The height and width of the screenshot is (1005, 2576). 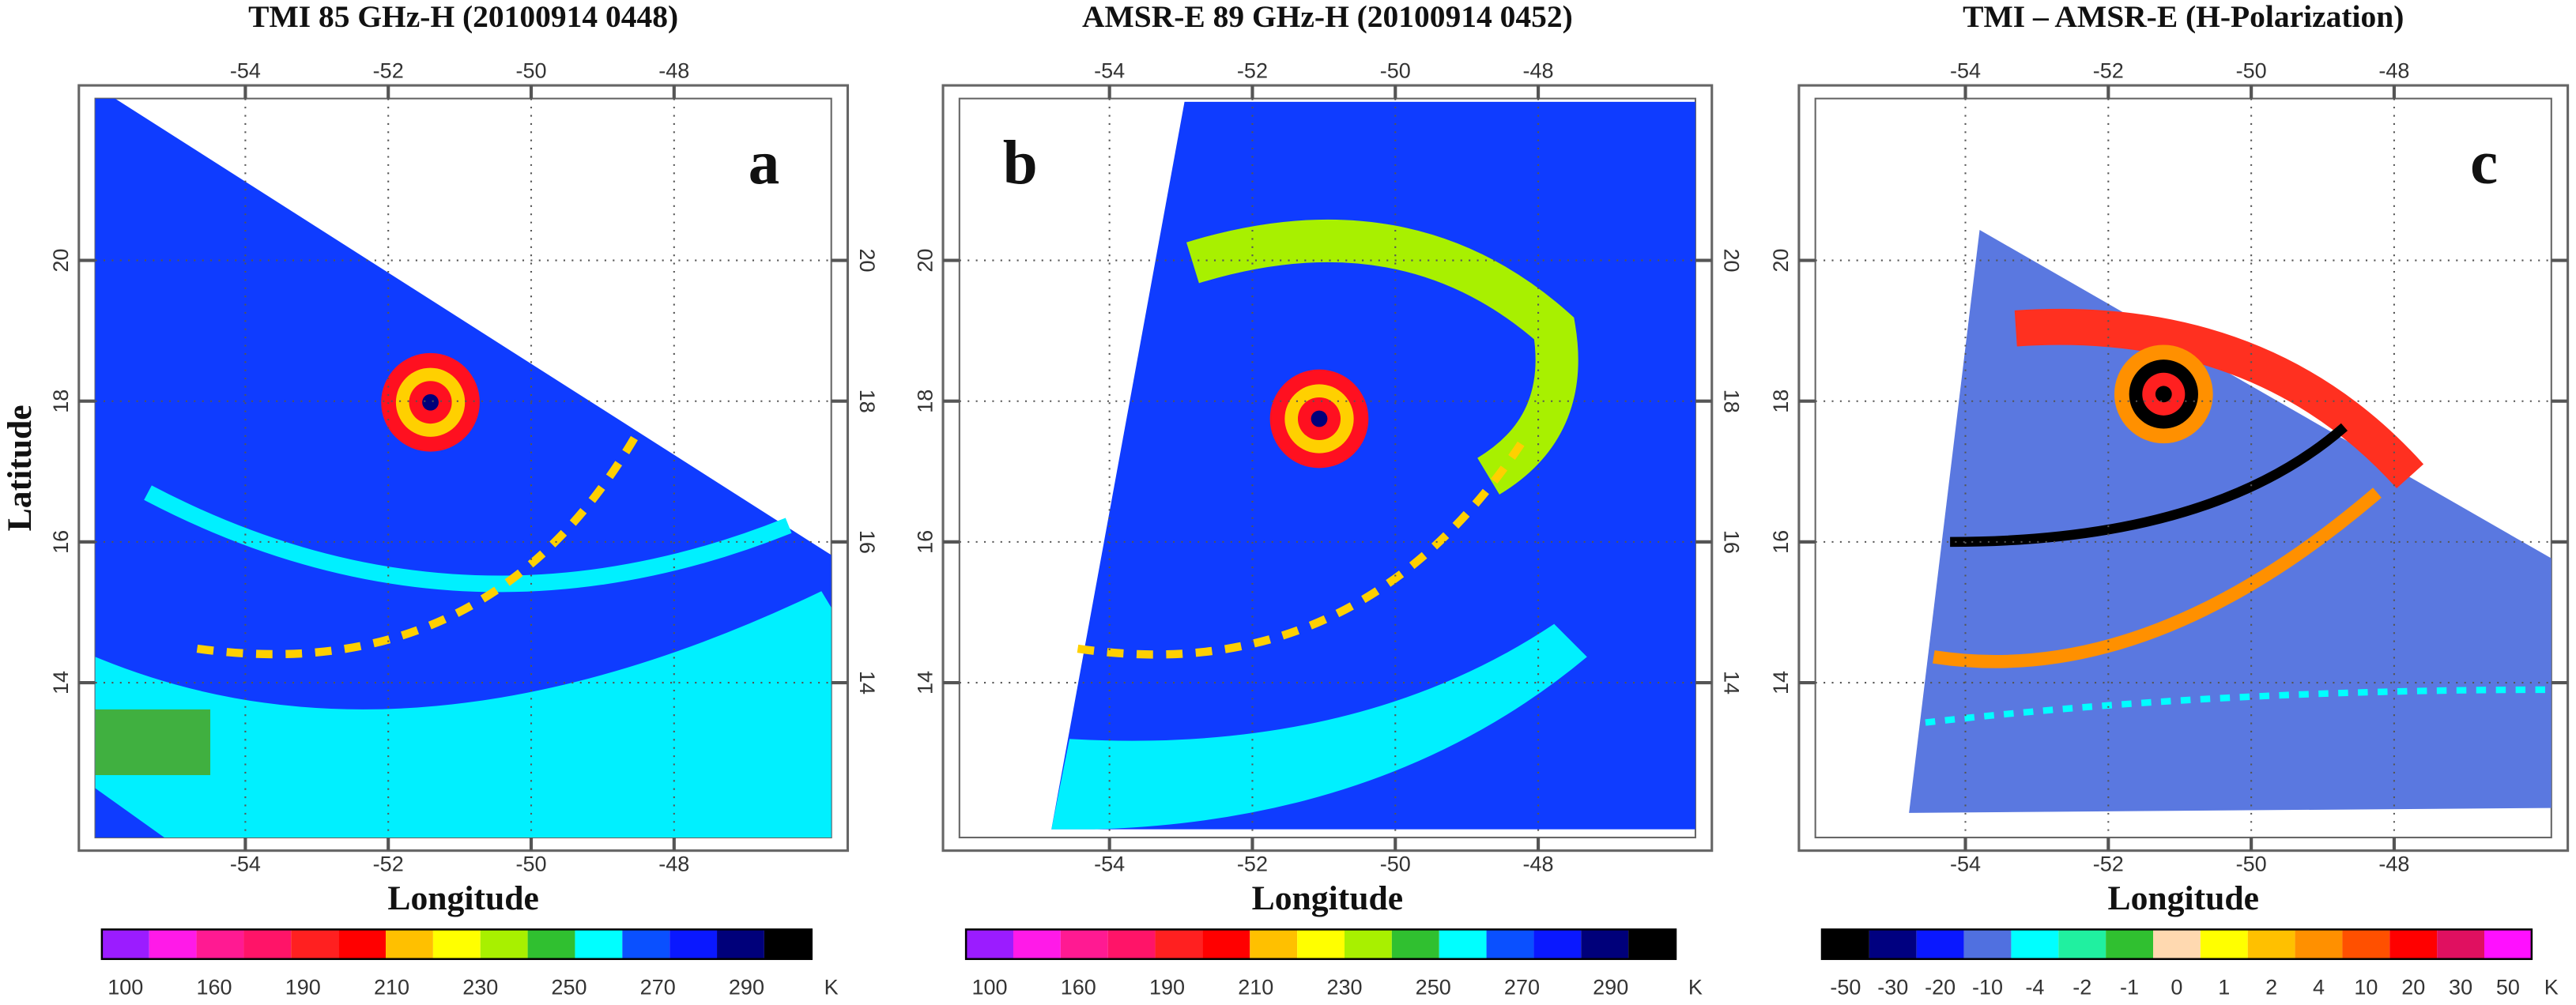 I want to click on panel-label: b, so click(x=1020, y=163).